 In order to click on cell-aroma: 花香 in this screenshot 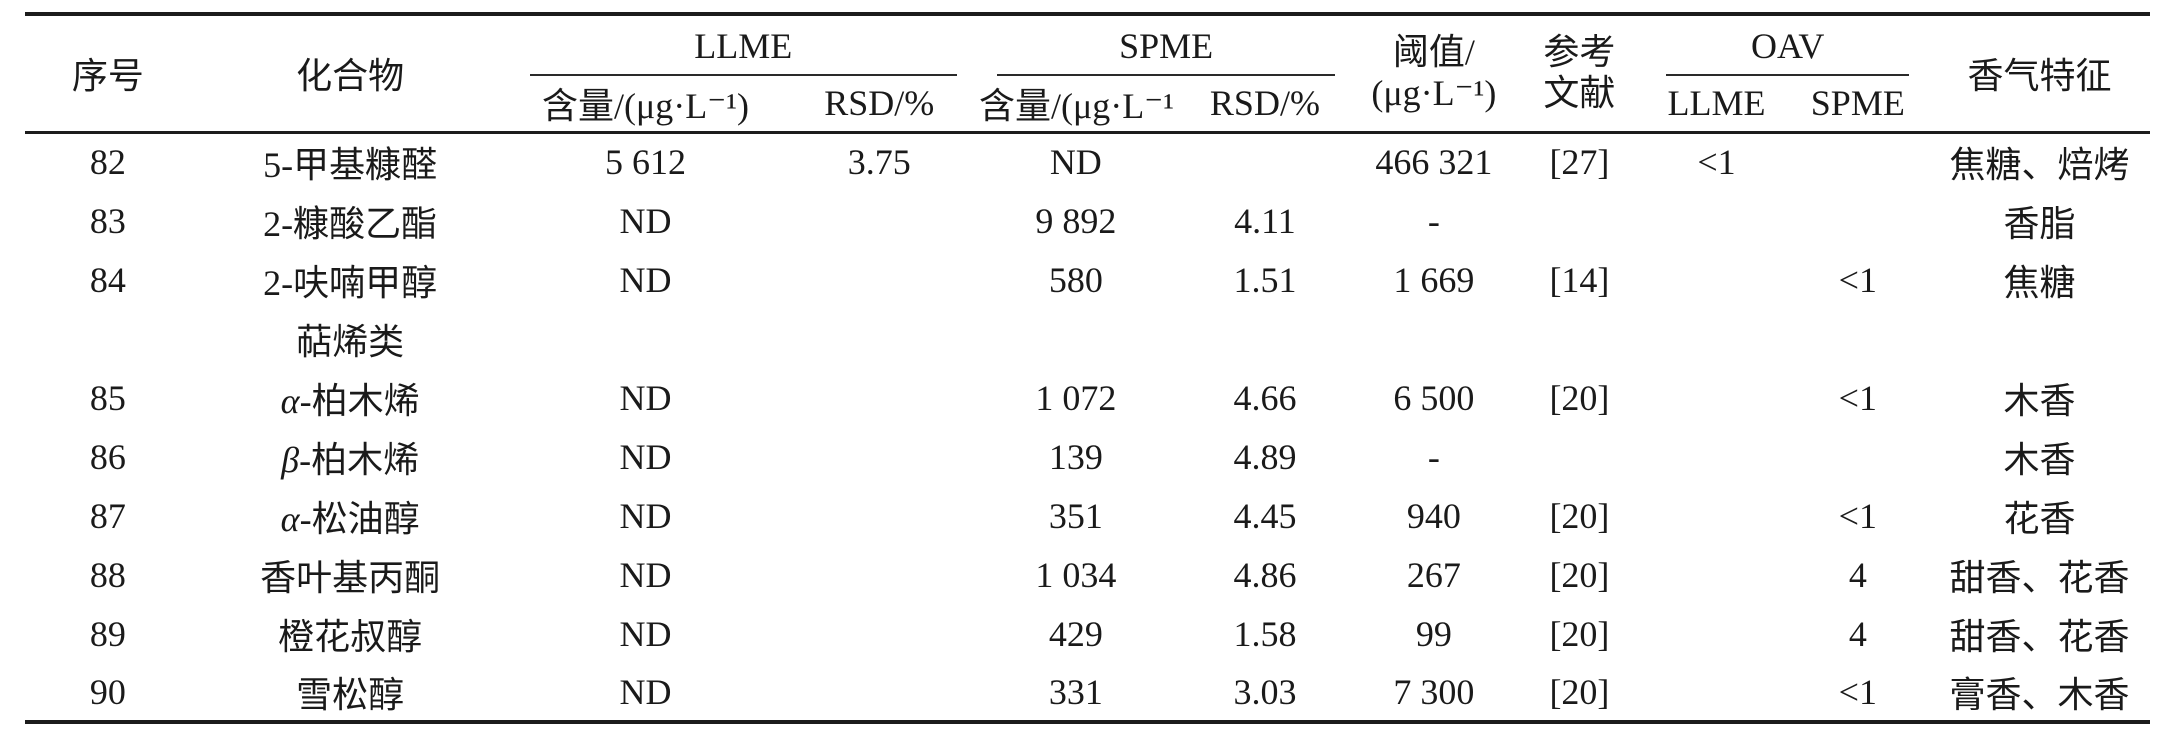, I will do `click(2039, 518)`.